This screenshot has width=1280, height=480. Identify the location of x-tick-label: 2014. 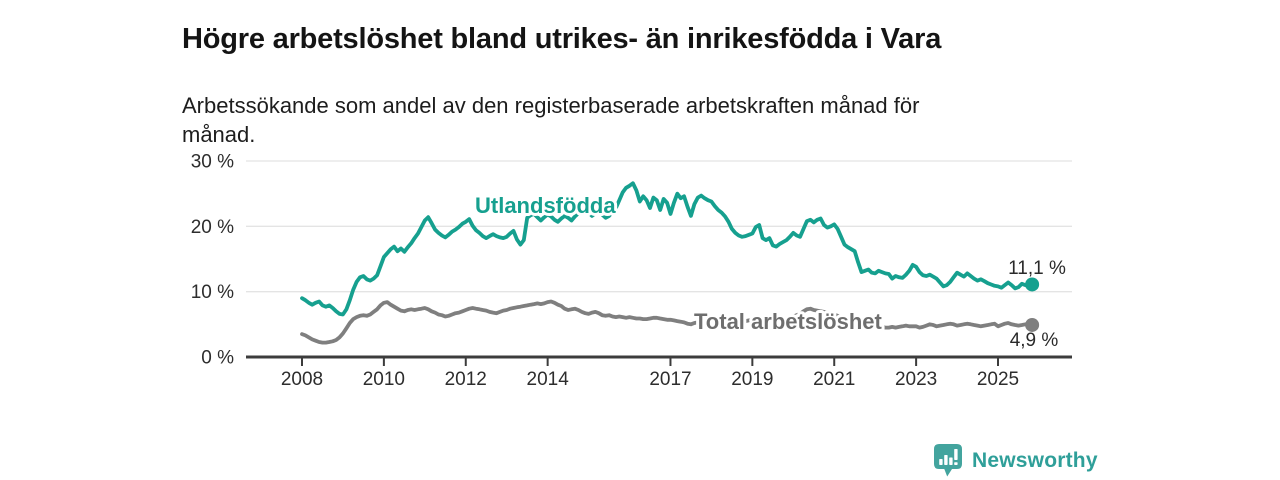
(548, 379).